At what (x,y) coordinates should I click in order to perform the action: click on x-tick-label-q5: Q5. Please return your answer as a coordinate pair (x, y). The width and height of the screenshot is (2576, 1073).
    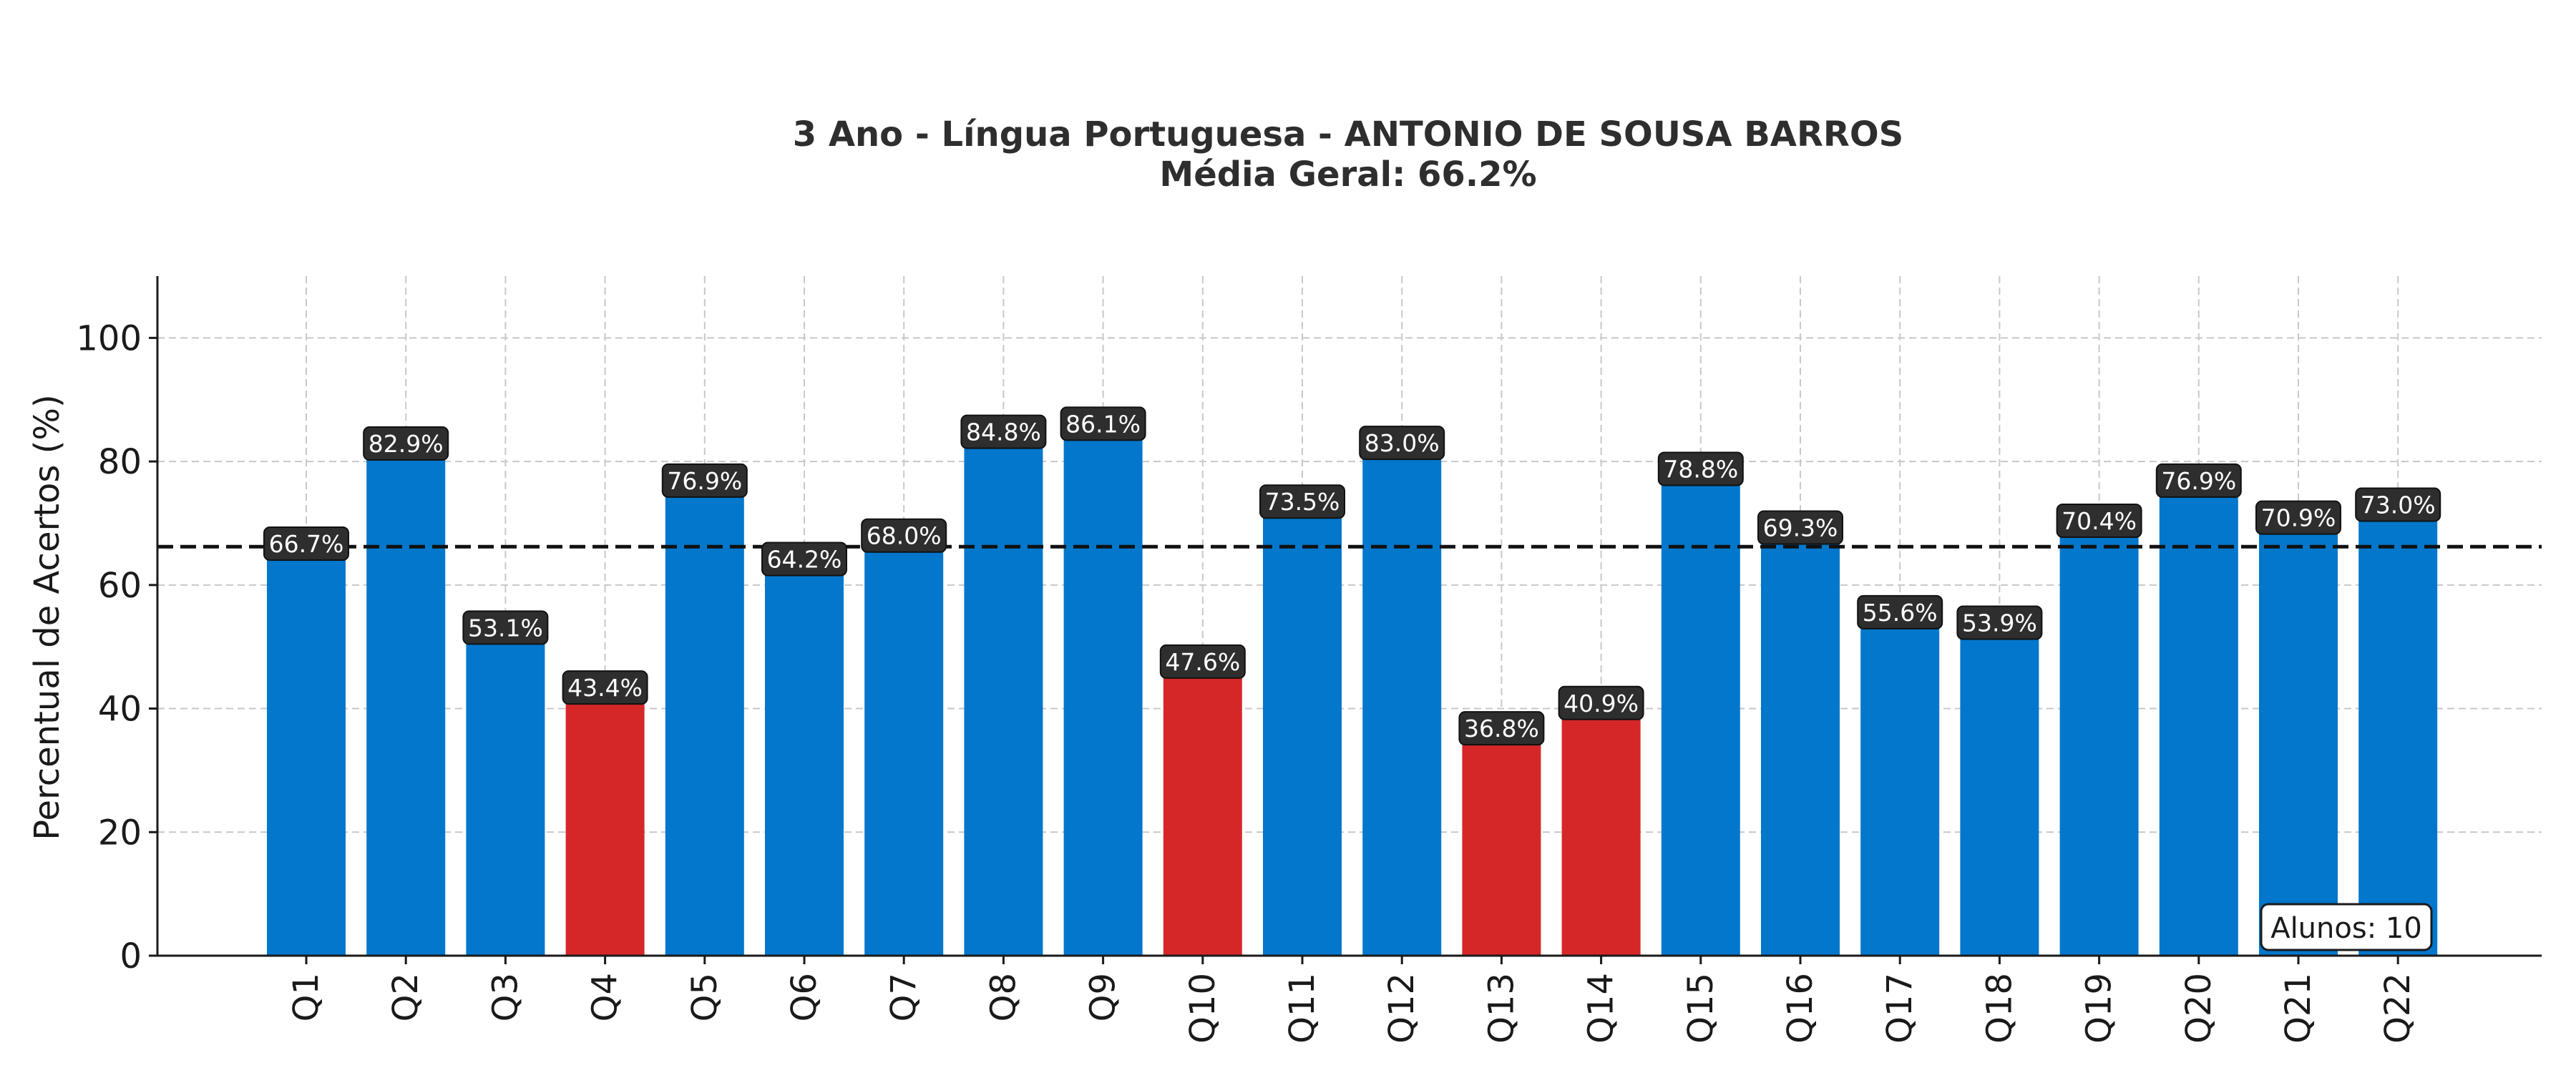
    Looking at the image, I should click on (705, 997).